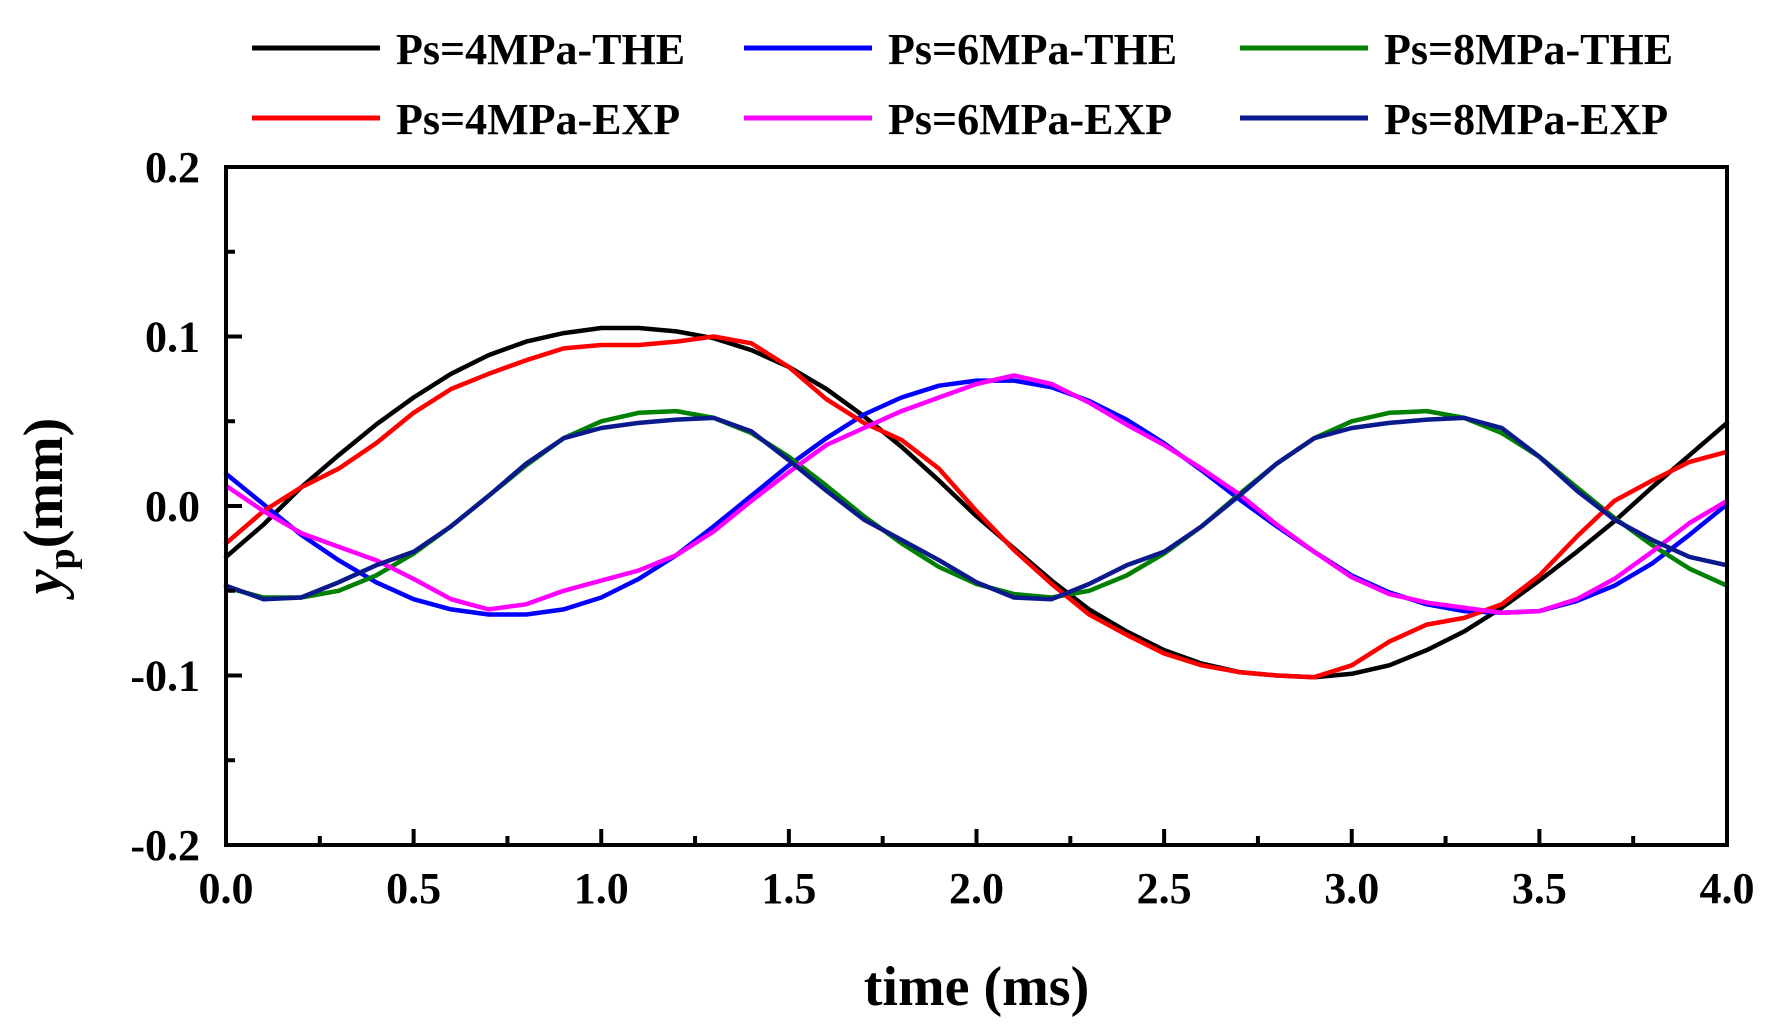 The image size is (1772, 1035). What do you see at coordinates (226, 888) in the screenshot?
I see `x-tick-label: 0.0` at bounding box center [226, 888].